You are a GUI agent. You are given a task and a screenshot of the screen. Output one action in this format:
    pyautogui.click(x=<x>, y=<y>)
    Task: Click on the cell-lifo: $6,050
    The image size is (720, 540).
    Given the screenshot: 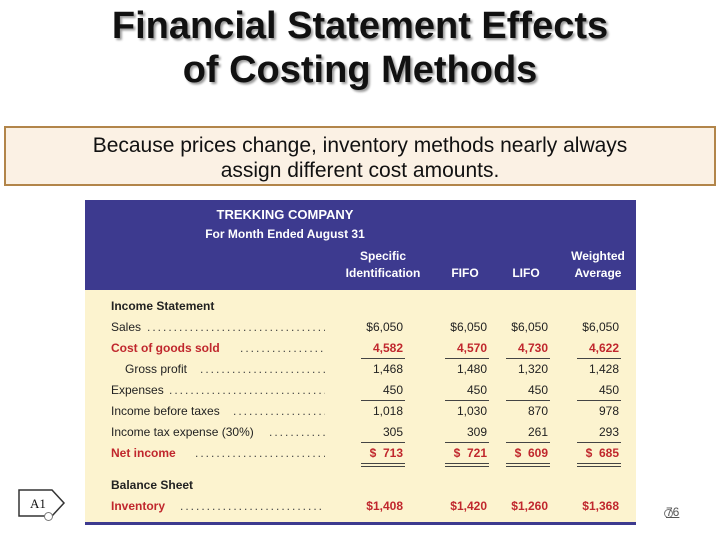 What is the action you would take?
    pyautogui.click(x=529, y=327)
    